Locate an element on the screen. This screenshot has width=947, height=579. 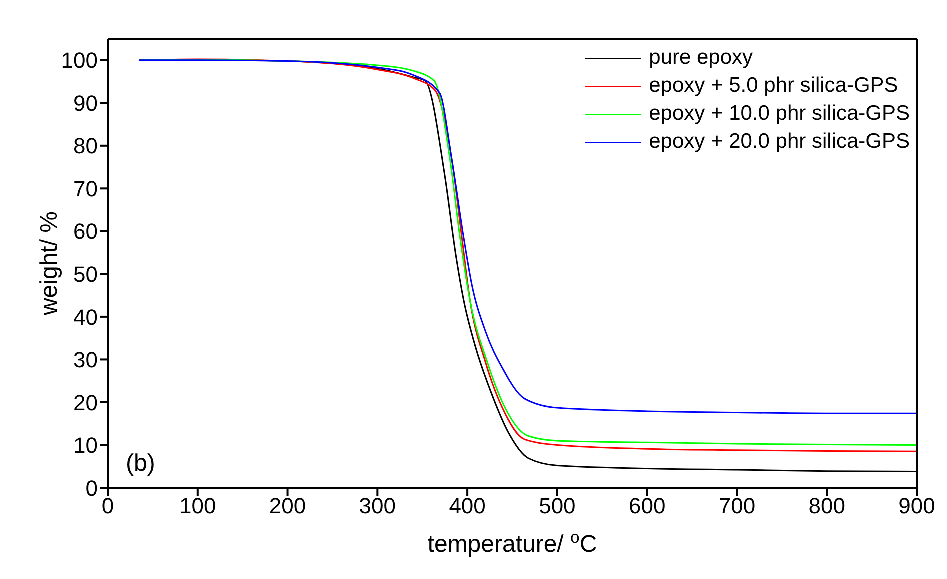
x-tick-label: 600 is located at coordinates (647, 506).